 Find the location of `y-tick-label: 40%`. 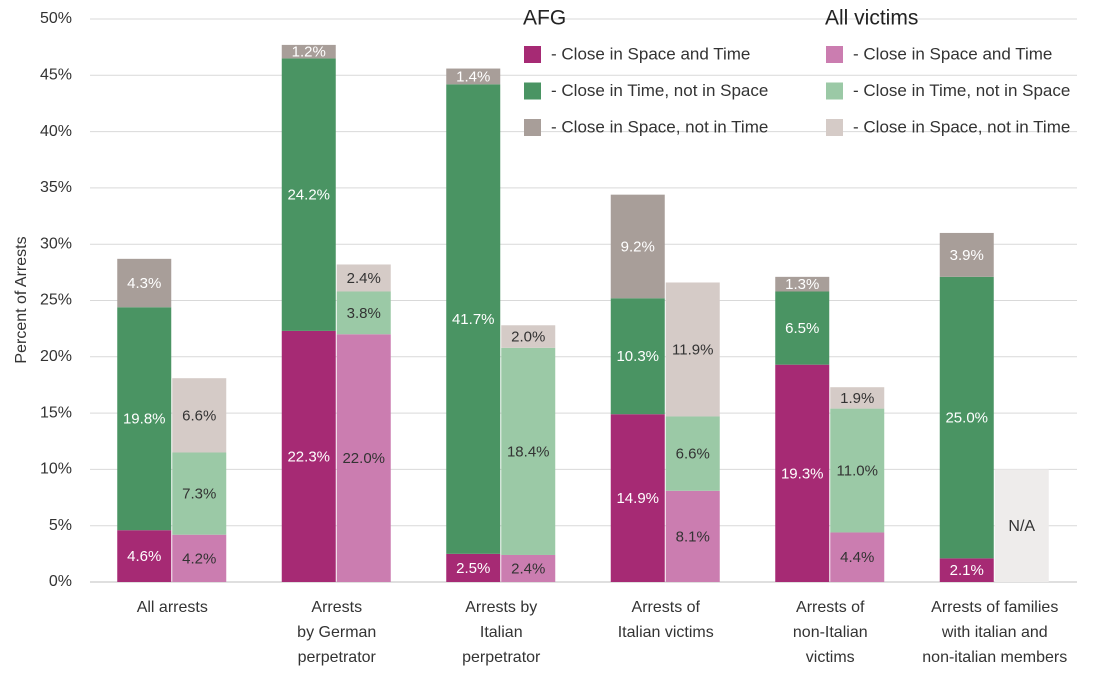

y-tick-label: 40% is located at coordinates (56, 131).